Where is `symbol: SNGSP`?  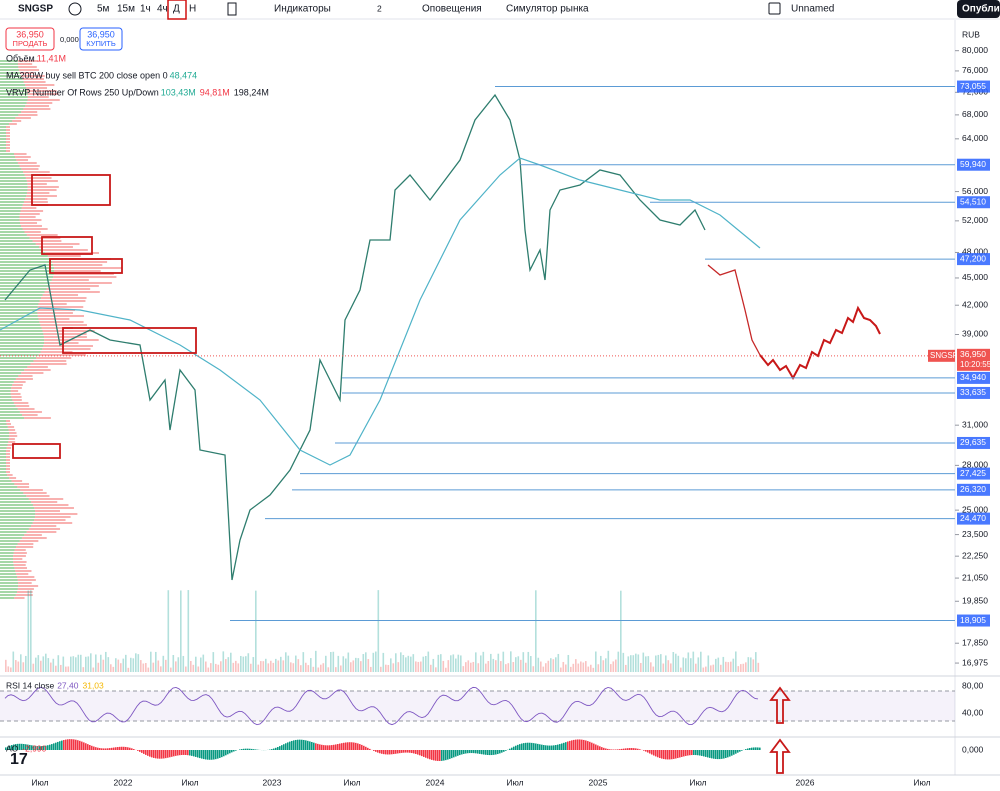 symbol: SNGSP is located at coordinates (35, 9).